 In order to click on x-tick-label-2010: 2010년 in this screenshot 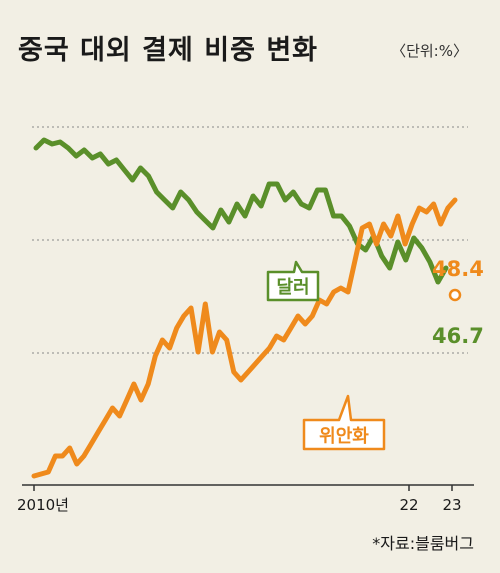, I will do `click(43, 505)`.